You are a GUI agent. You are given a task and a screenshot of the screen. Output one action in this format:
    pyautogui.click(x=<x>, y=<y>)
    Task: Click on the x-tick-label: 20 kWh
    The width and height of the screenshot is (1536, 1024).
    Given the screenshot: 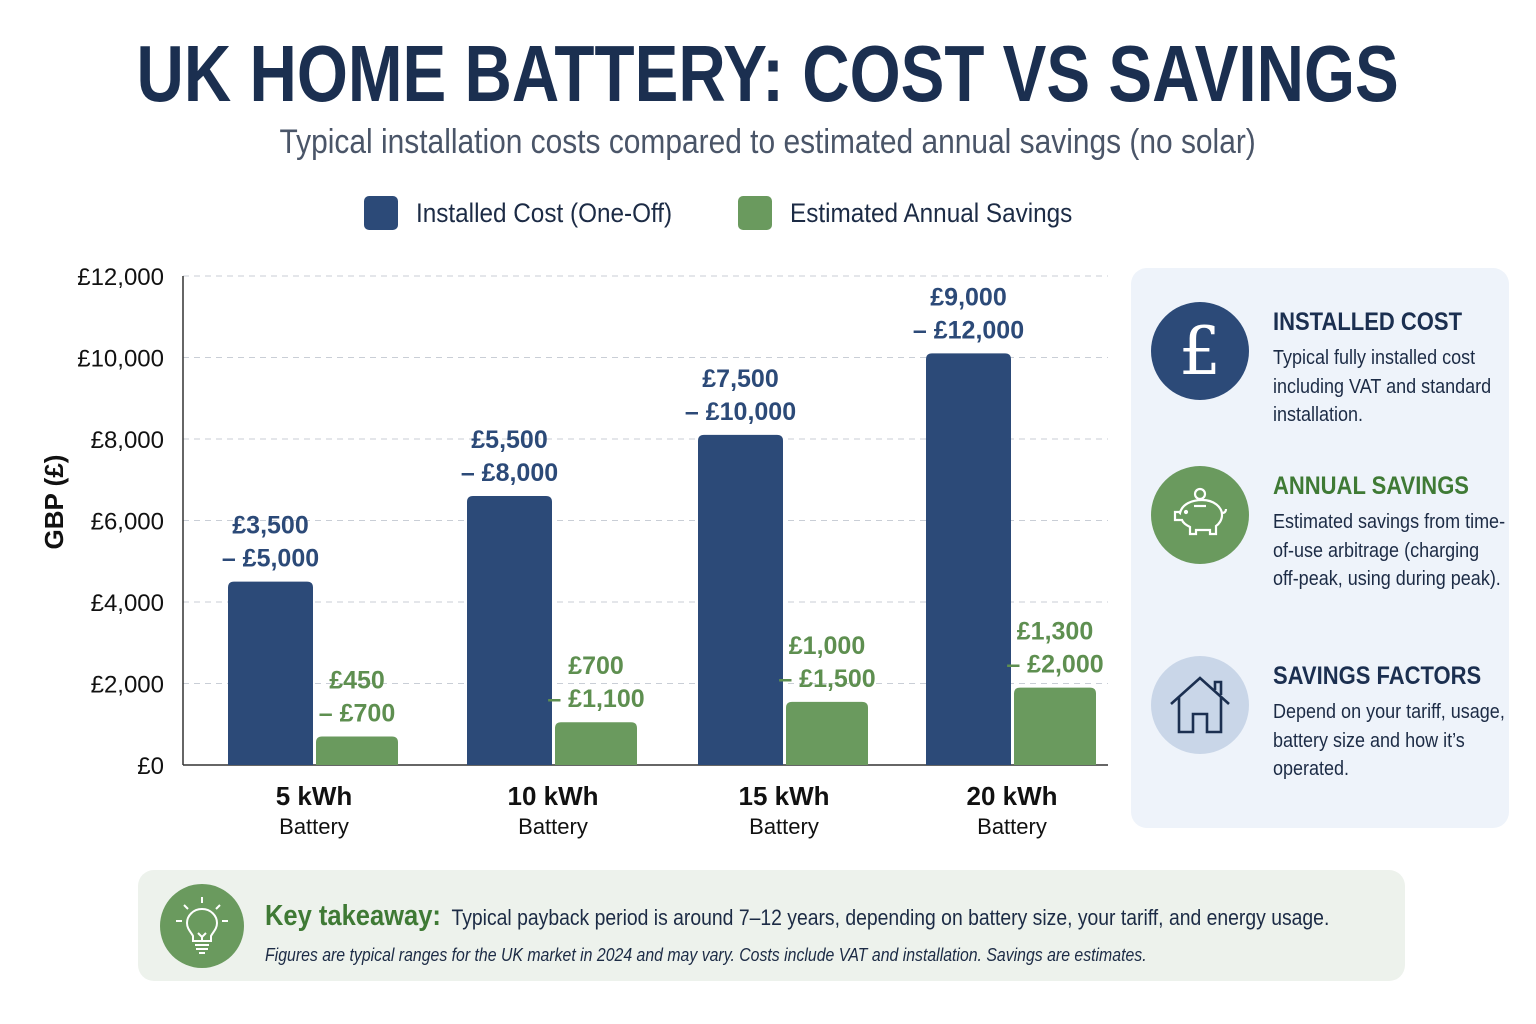 What is the action you would take?
    pyautogui.click(x=1011, y=796)
    